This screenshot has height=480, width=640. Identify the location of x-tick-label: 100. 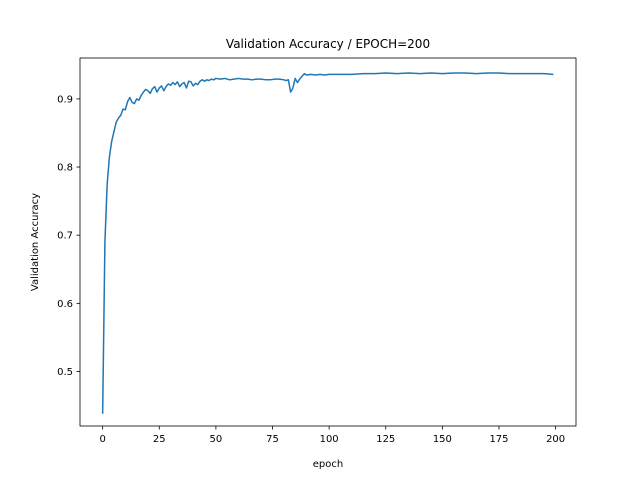
(329, 439).